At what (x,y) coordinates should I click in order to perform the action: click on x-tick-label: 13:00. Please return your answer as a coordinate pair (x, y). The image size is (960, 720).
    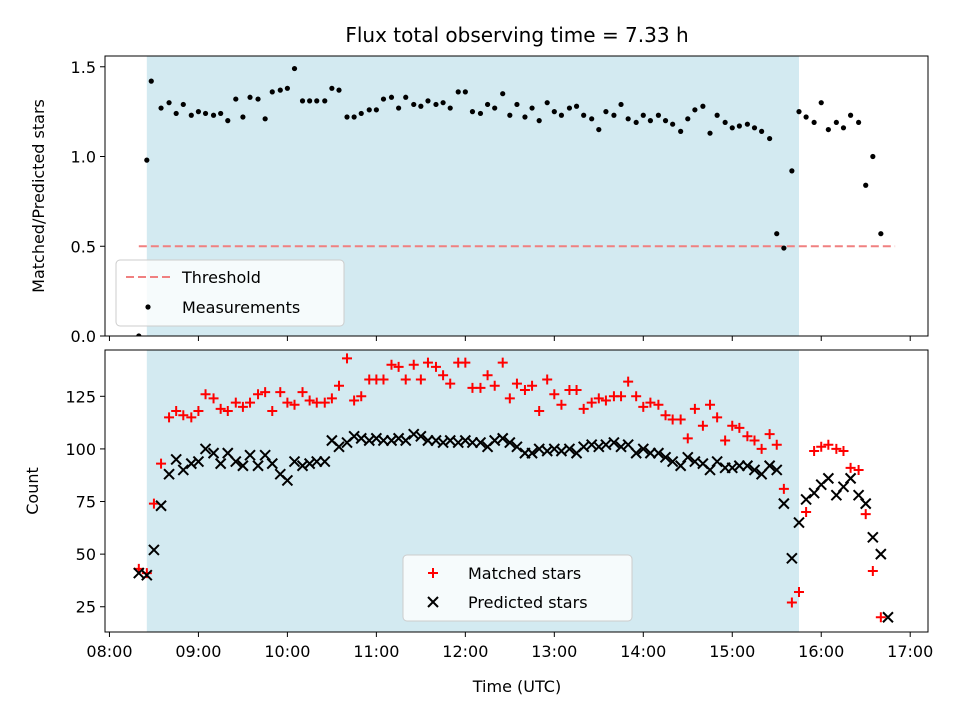
    Looking at the image, I should click on (554, 651).